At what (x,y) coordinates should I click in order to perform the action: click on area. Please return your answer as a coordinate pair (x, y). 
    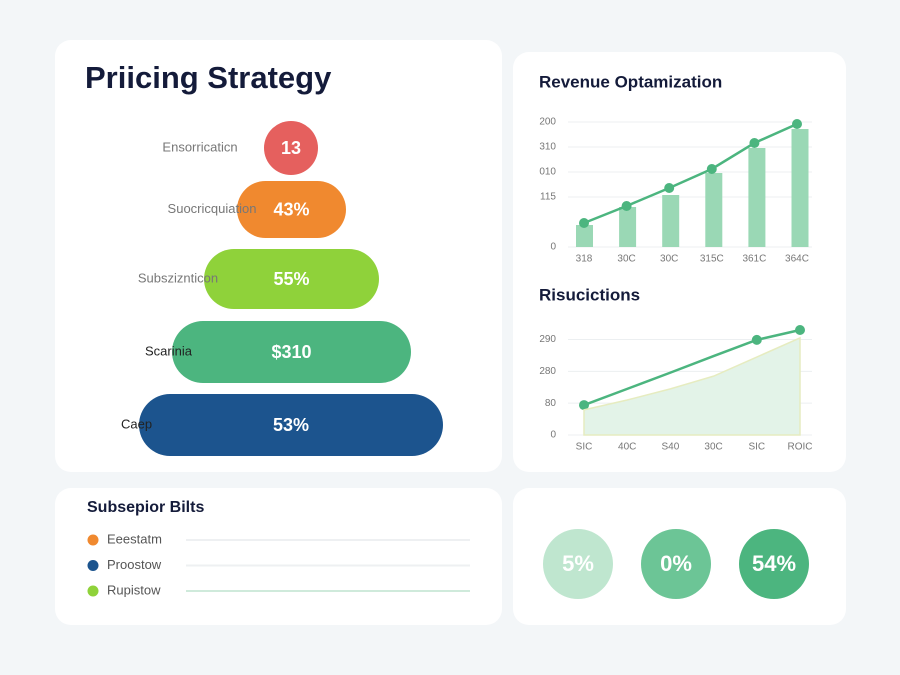
    Looking at the image, I should click on (692, 386).